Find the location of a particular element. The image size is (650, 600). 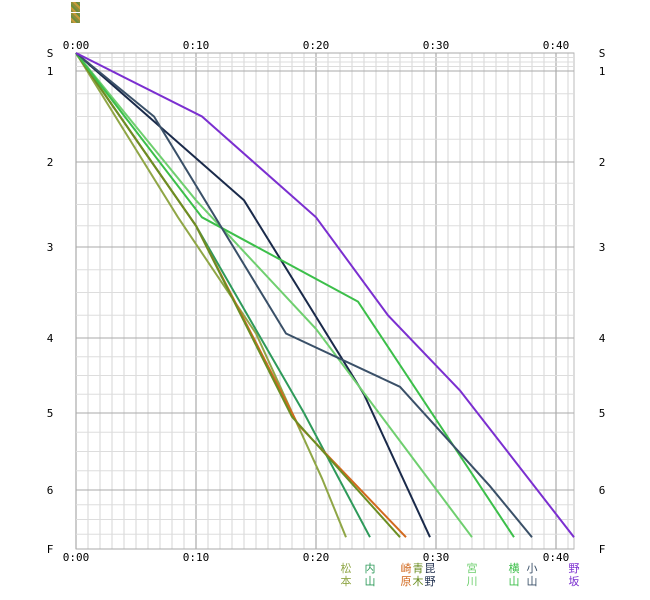

y-tick-left: F is located at coordinates (50, 549).